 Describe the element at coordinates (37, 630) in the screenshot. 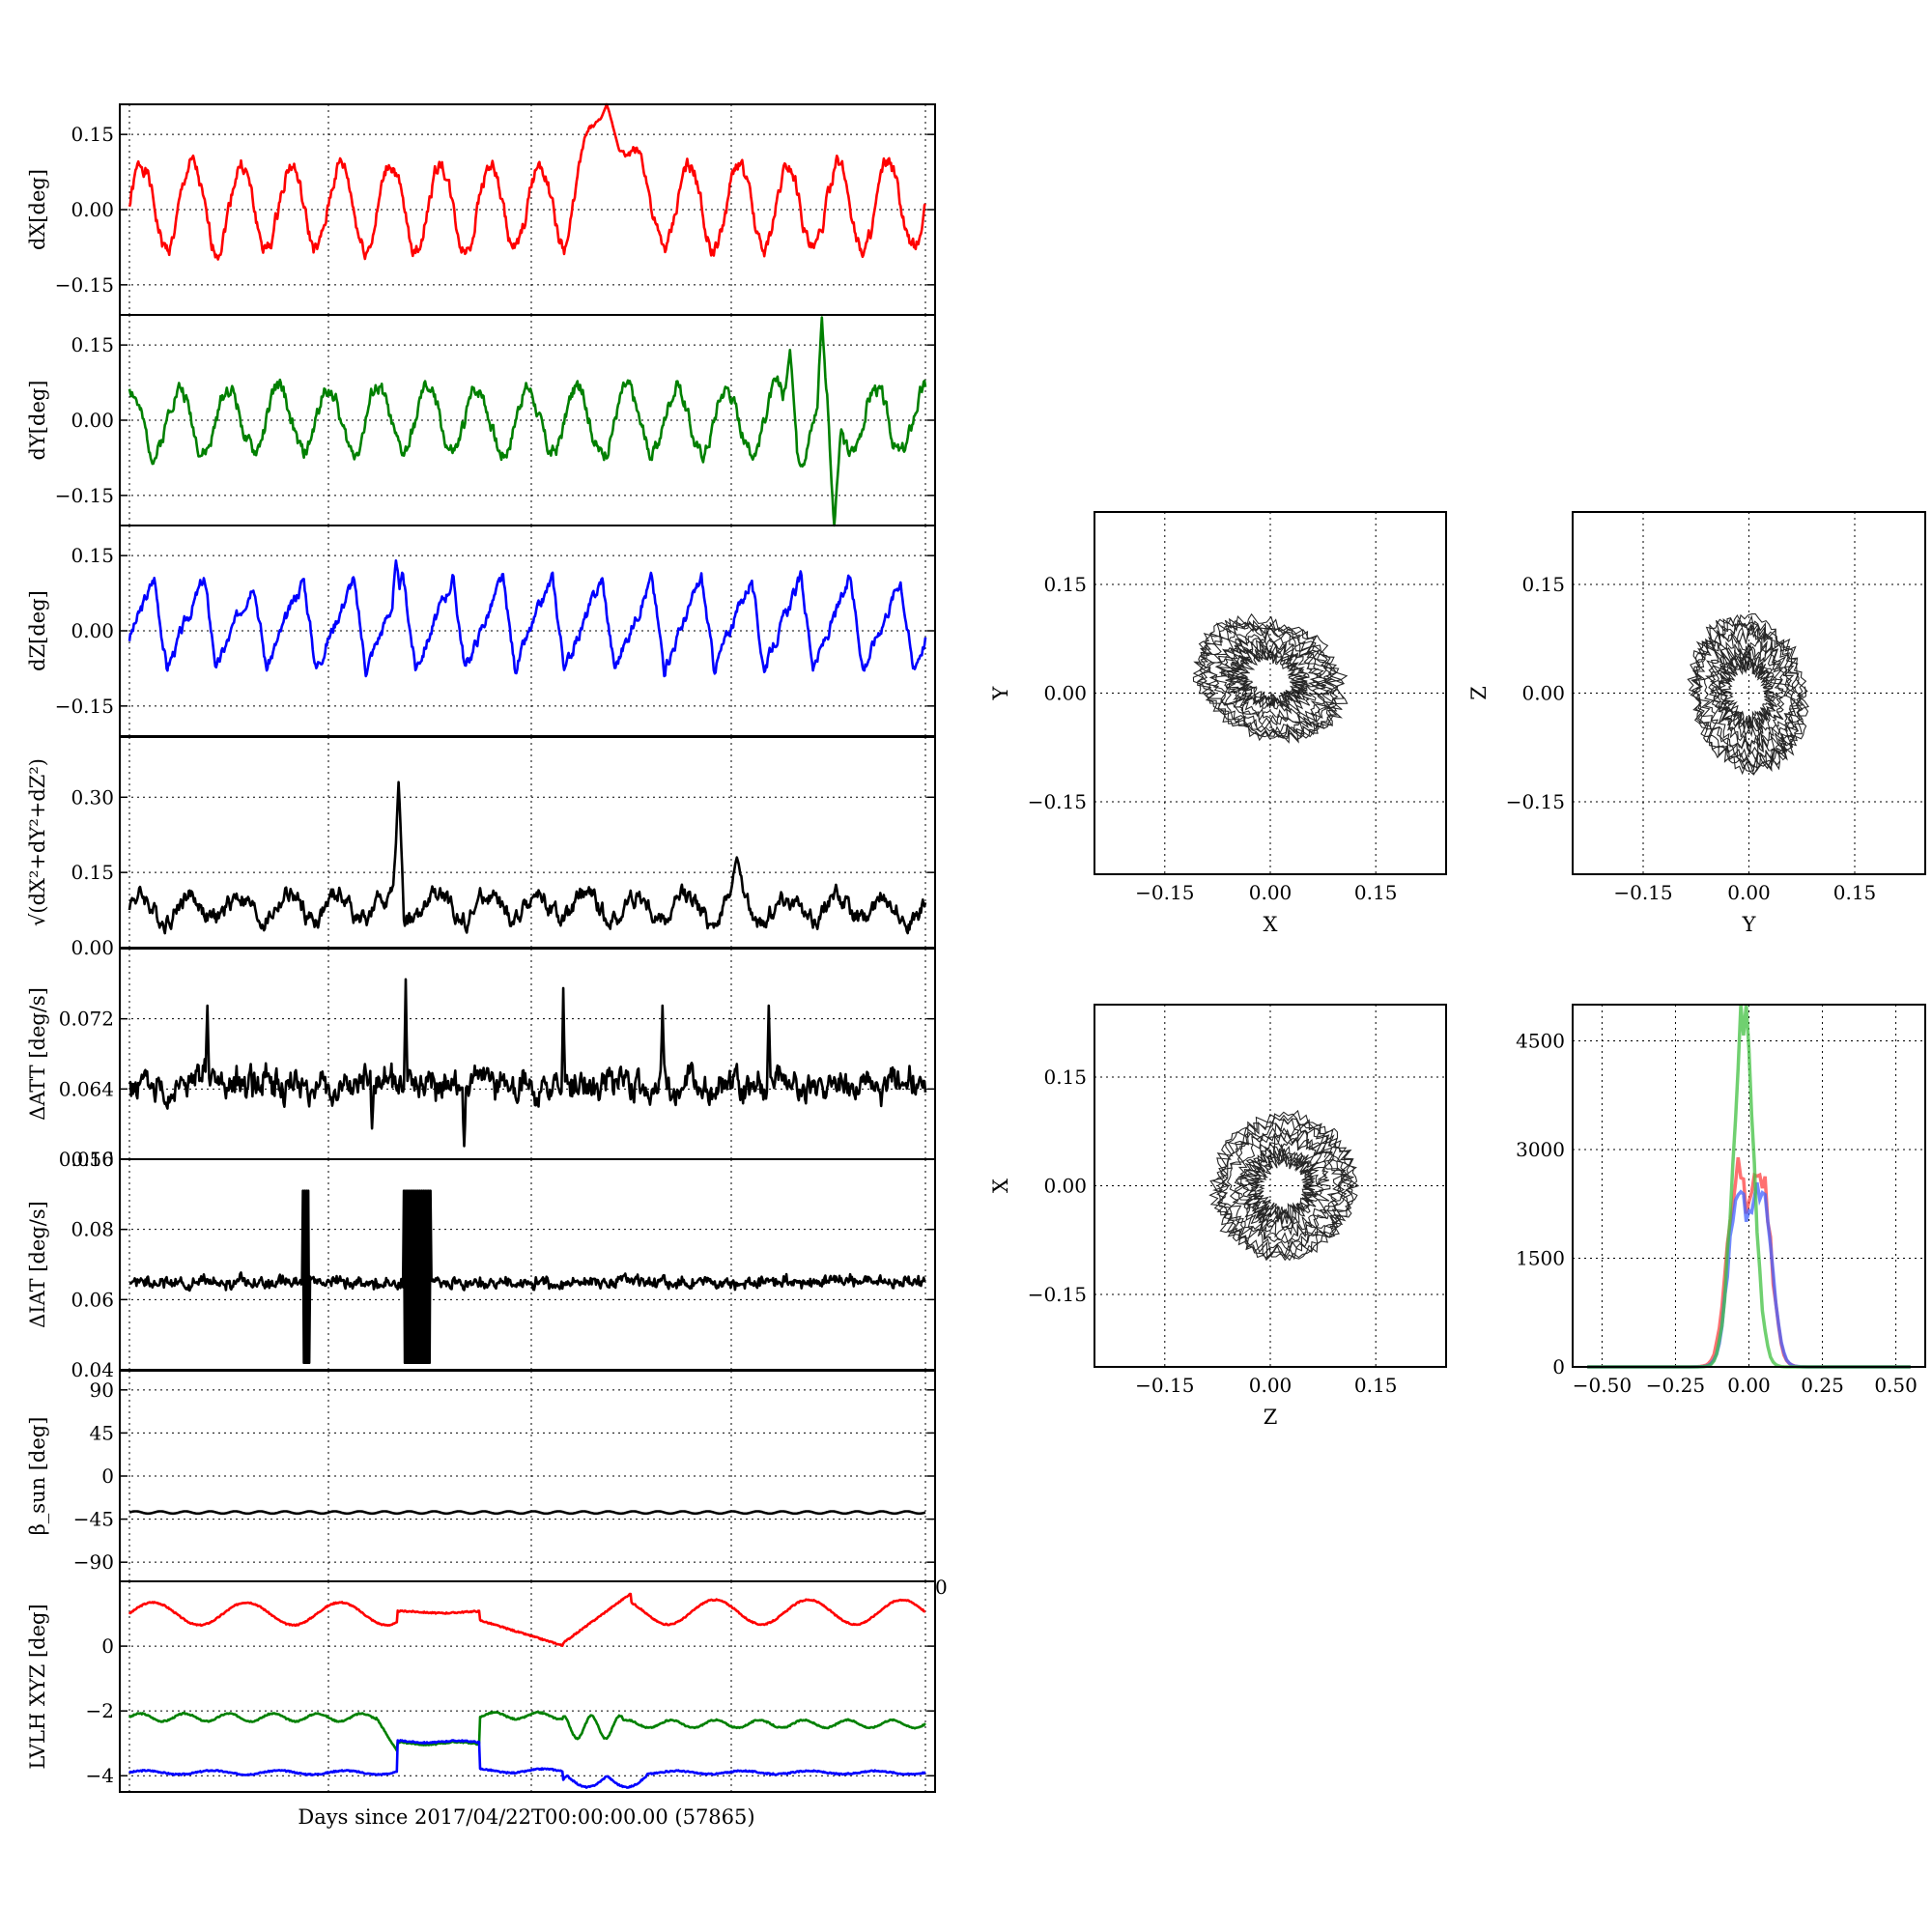

I see `panel-ylabel-dz: dZ[deg]` at that location.